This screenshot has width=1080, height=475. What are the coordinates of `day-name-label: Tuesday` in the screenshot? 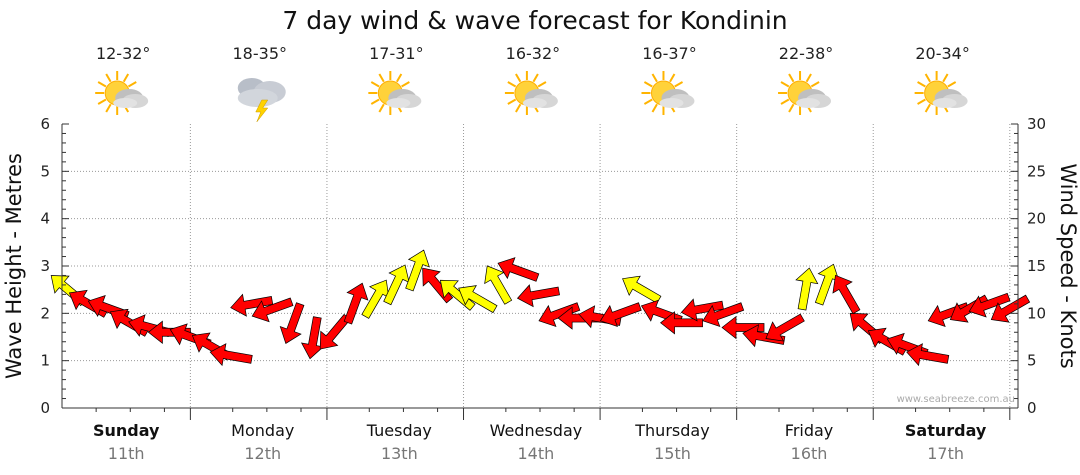 It's located at (399, 430).